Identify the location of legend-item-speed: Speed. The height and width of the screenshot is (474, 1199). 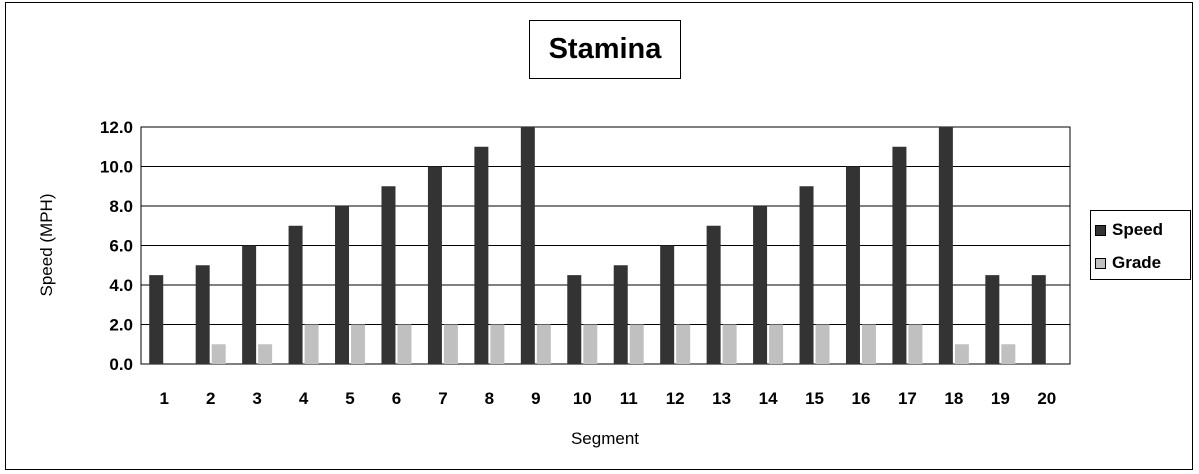
(1129, 230).